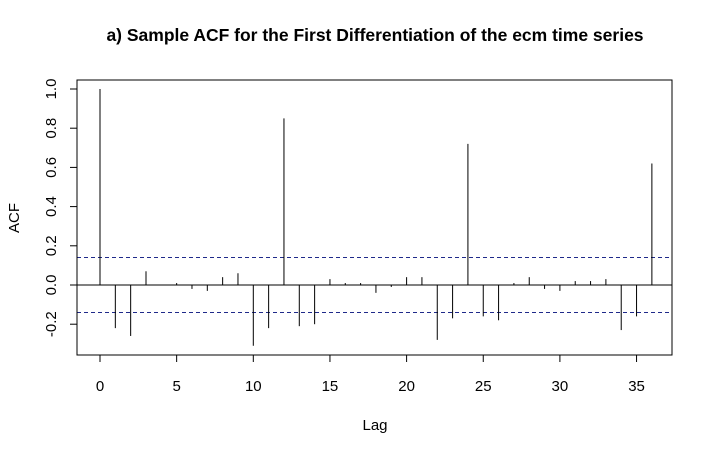 Image resolution: width=714 pixels, height=454 pixels. What do you see at coordinates (253, 386) in the screenshot?
I see `x-tick-label: 10` at bounding box center [253, 386].